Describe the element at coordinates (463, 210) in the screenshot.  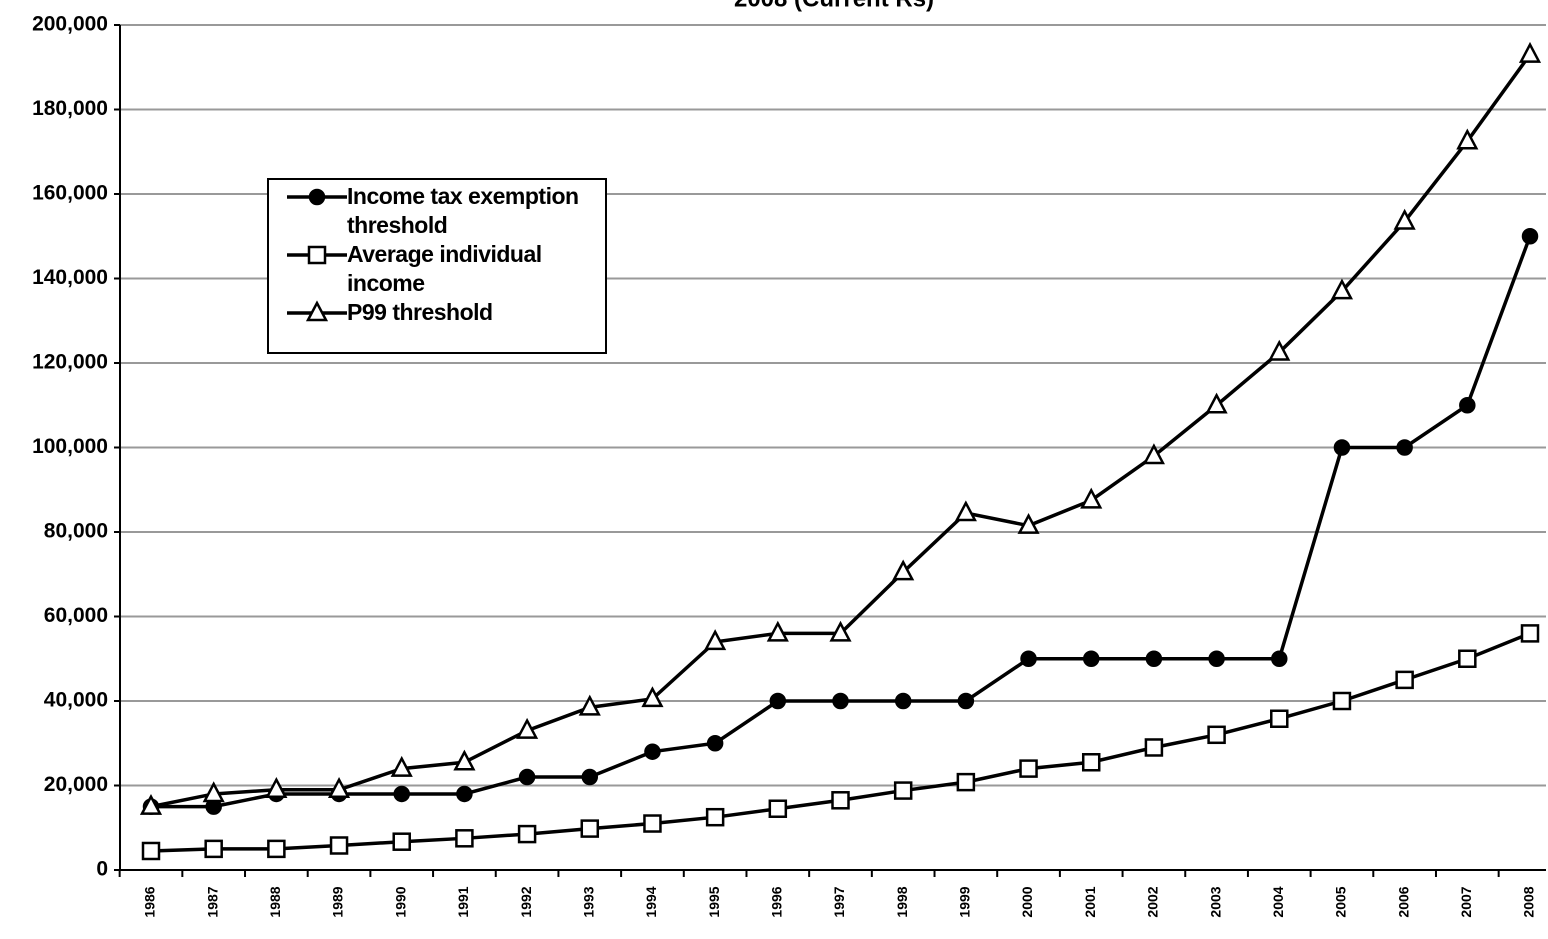
I see `legend-label: Income tax exemption threshold` at that location.